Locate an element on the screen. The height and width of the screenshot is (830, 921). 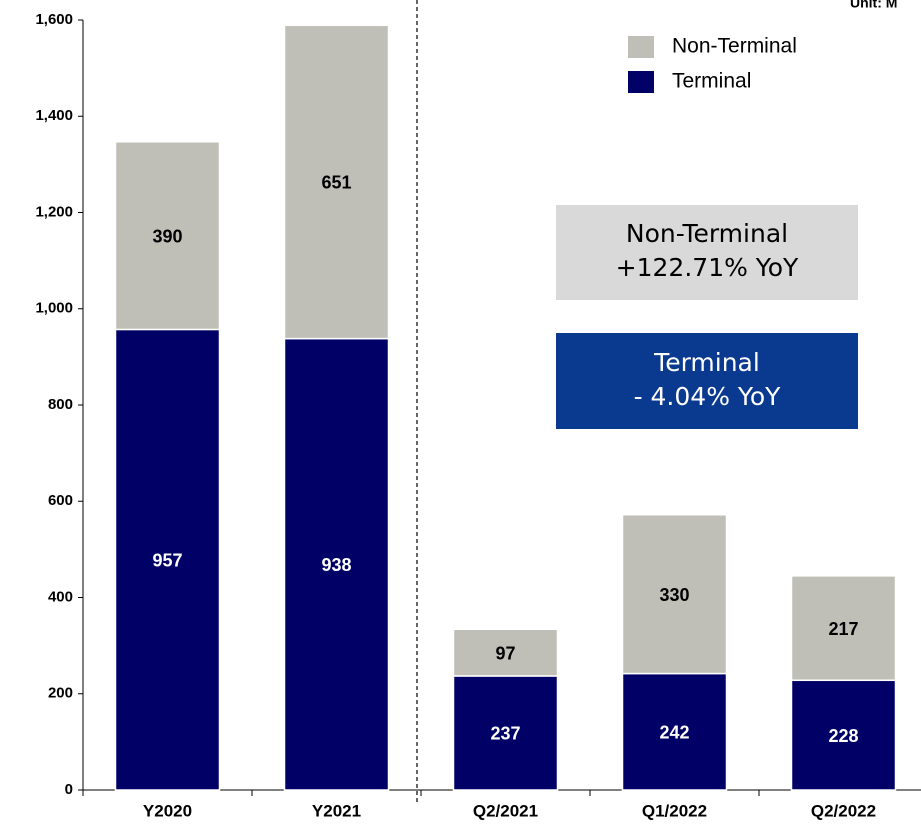
y-tick-label: 1,200 is located at coordinates (54, 211).